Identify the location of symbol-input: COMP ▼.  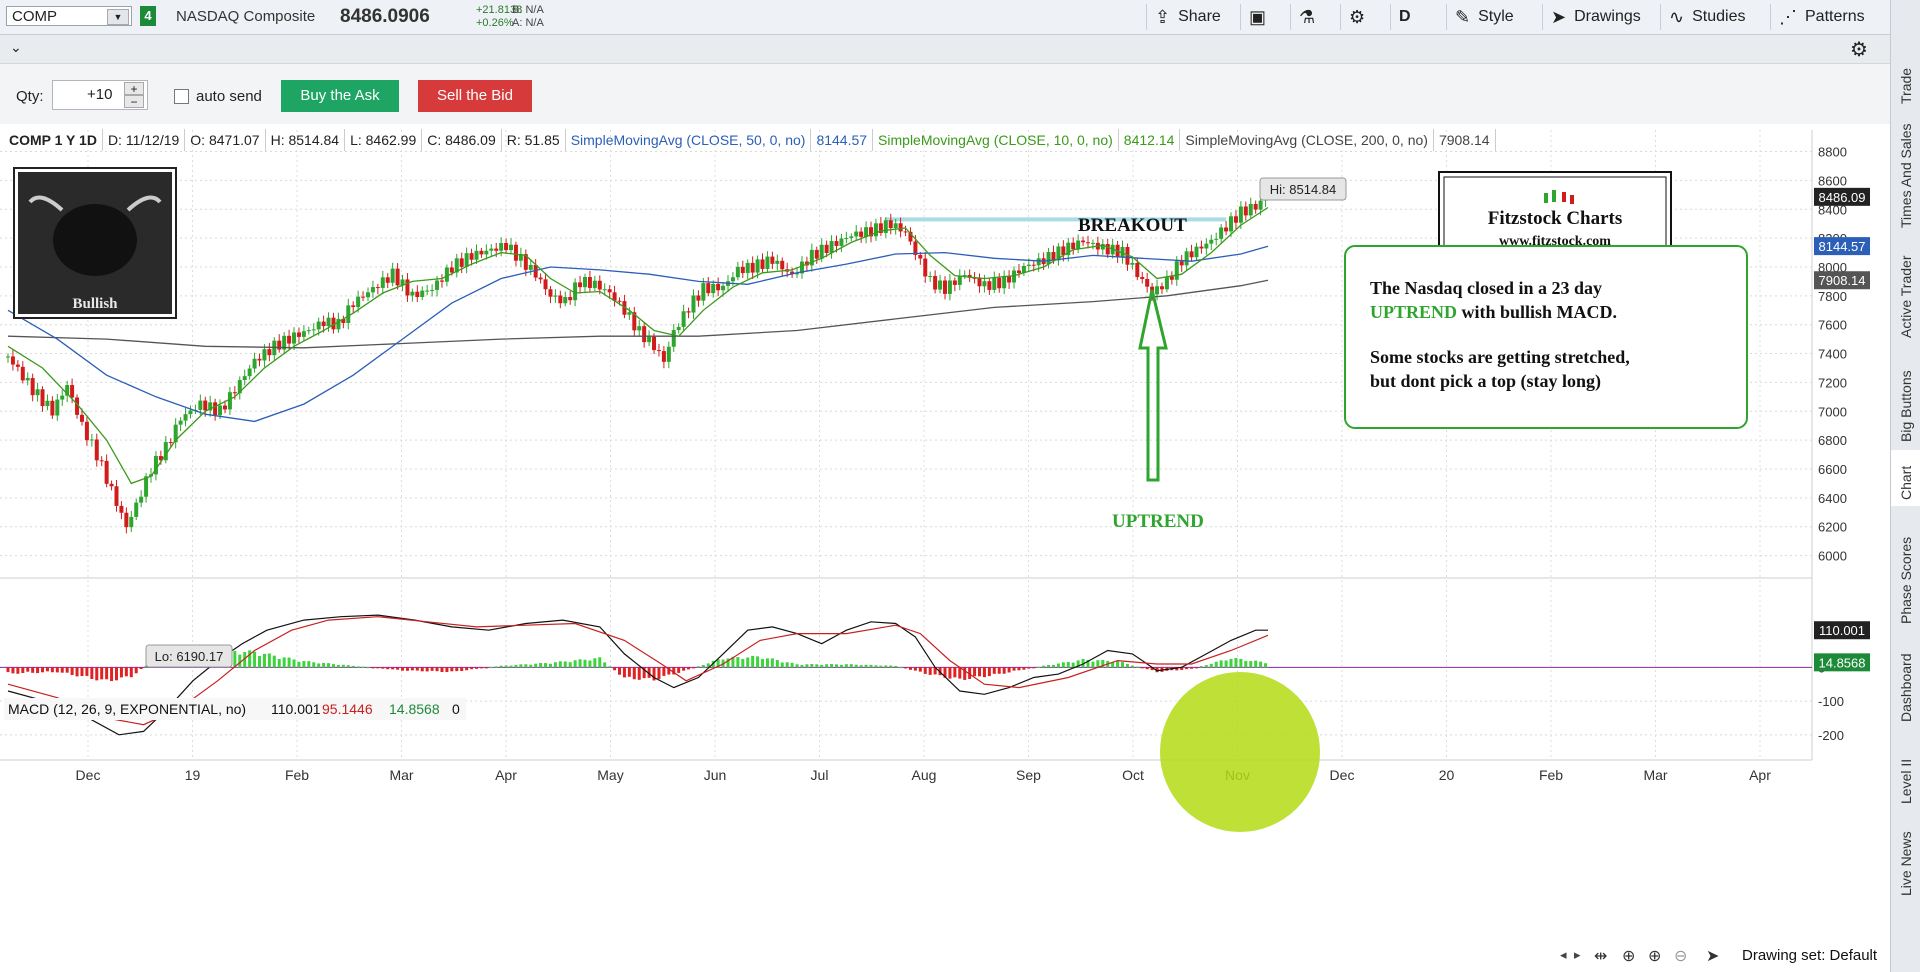
(69, 16).